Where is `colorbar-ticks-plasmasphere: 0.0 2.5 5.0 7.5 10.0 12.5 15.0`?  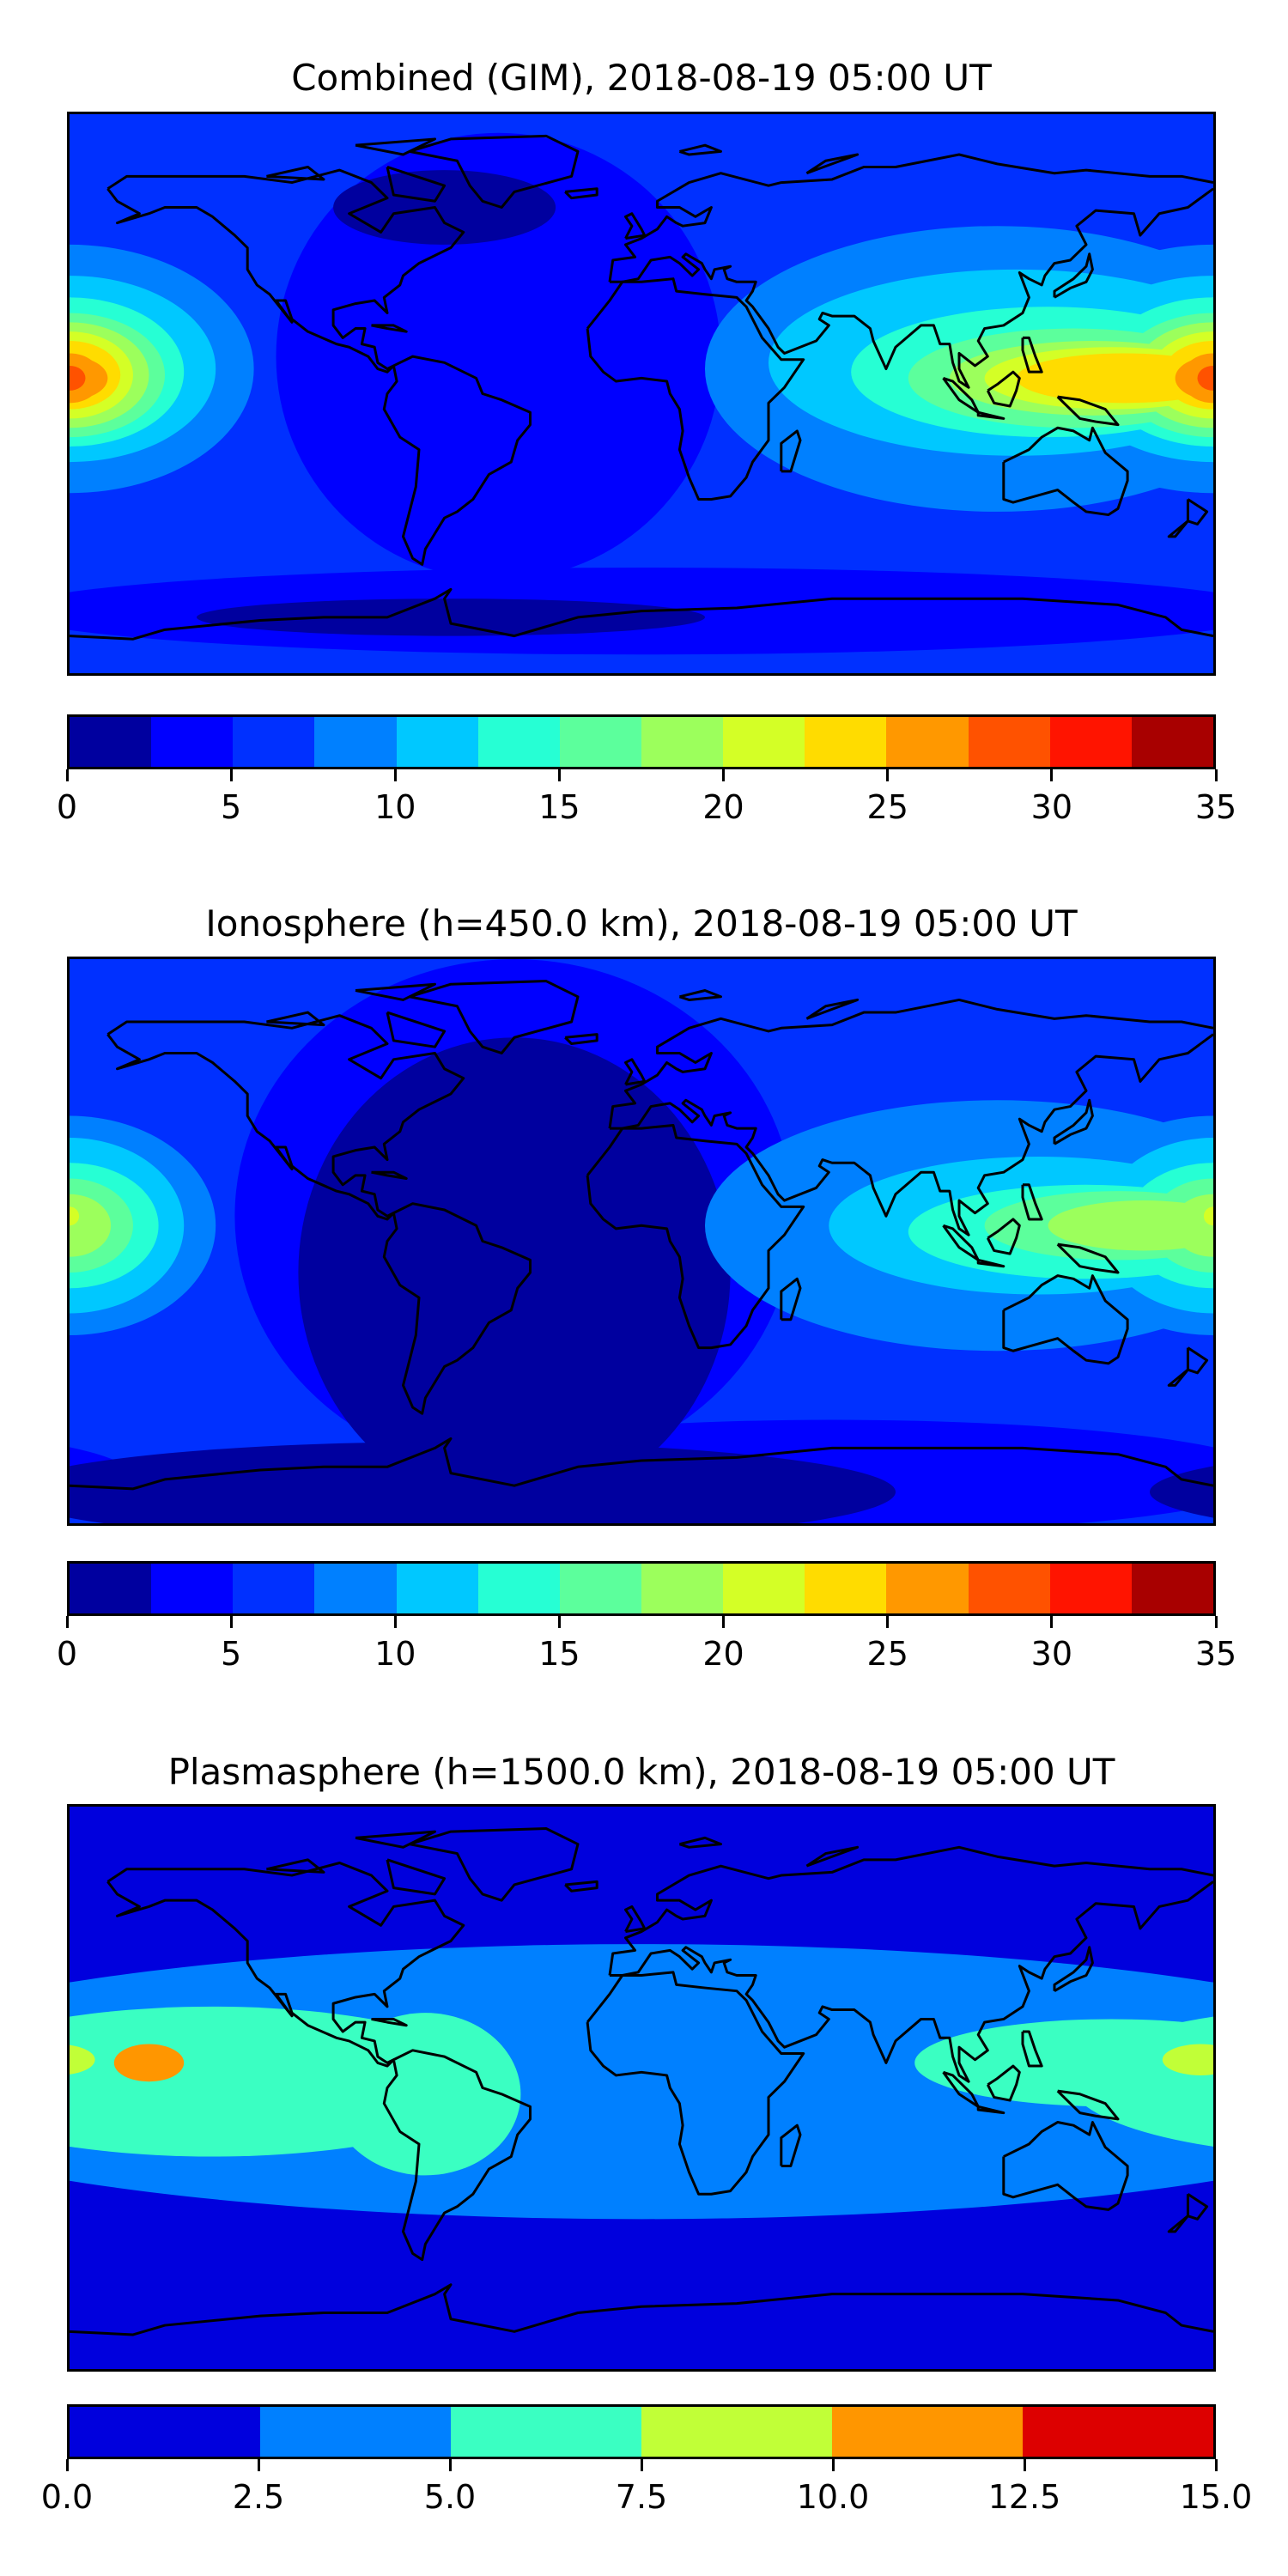
colorbar-ticks-plasmasphere: 0.0 2.5 5.0 7.5 10.0 12.5 15.0 is located at coordinates (647, 2493).